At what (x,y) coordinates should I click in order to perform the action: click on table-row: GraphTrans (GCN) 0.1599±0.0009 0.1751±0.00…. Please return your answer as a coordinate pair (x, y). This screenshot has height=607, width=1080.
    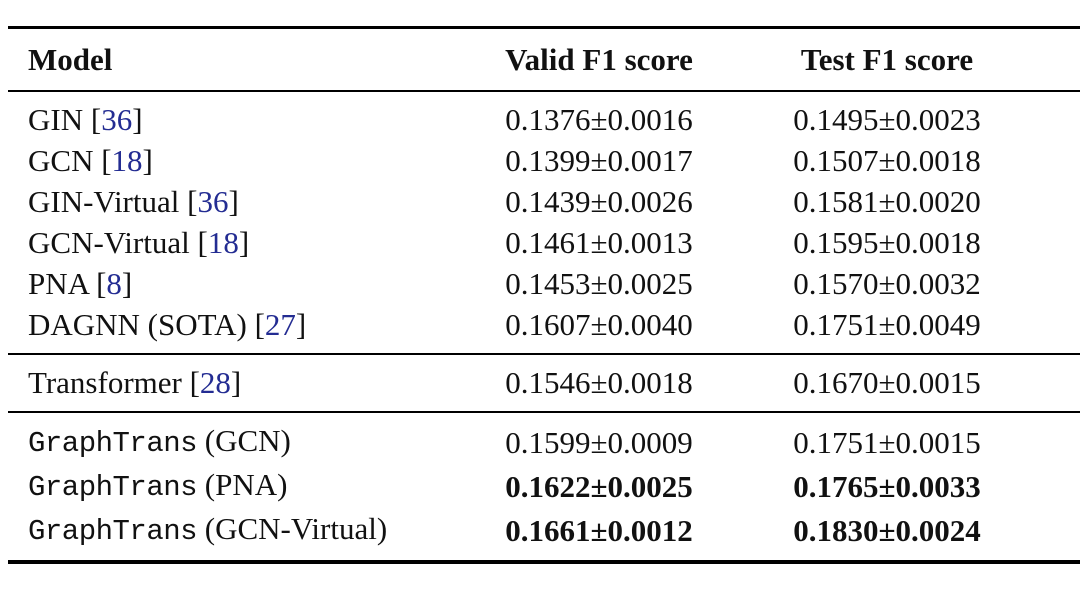
    Looking at the image, I should click on (544, 438).